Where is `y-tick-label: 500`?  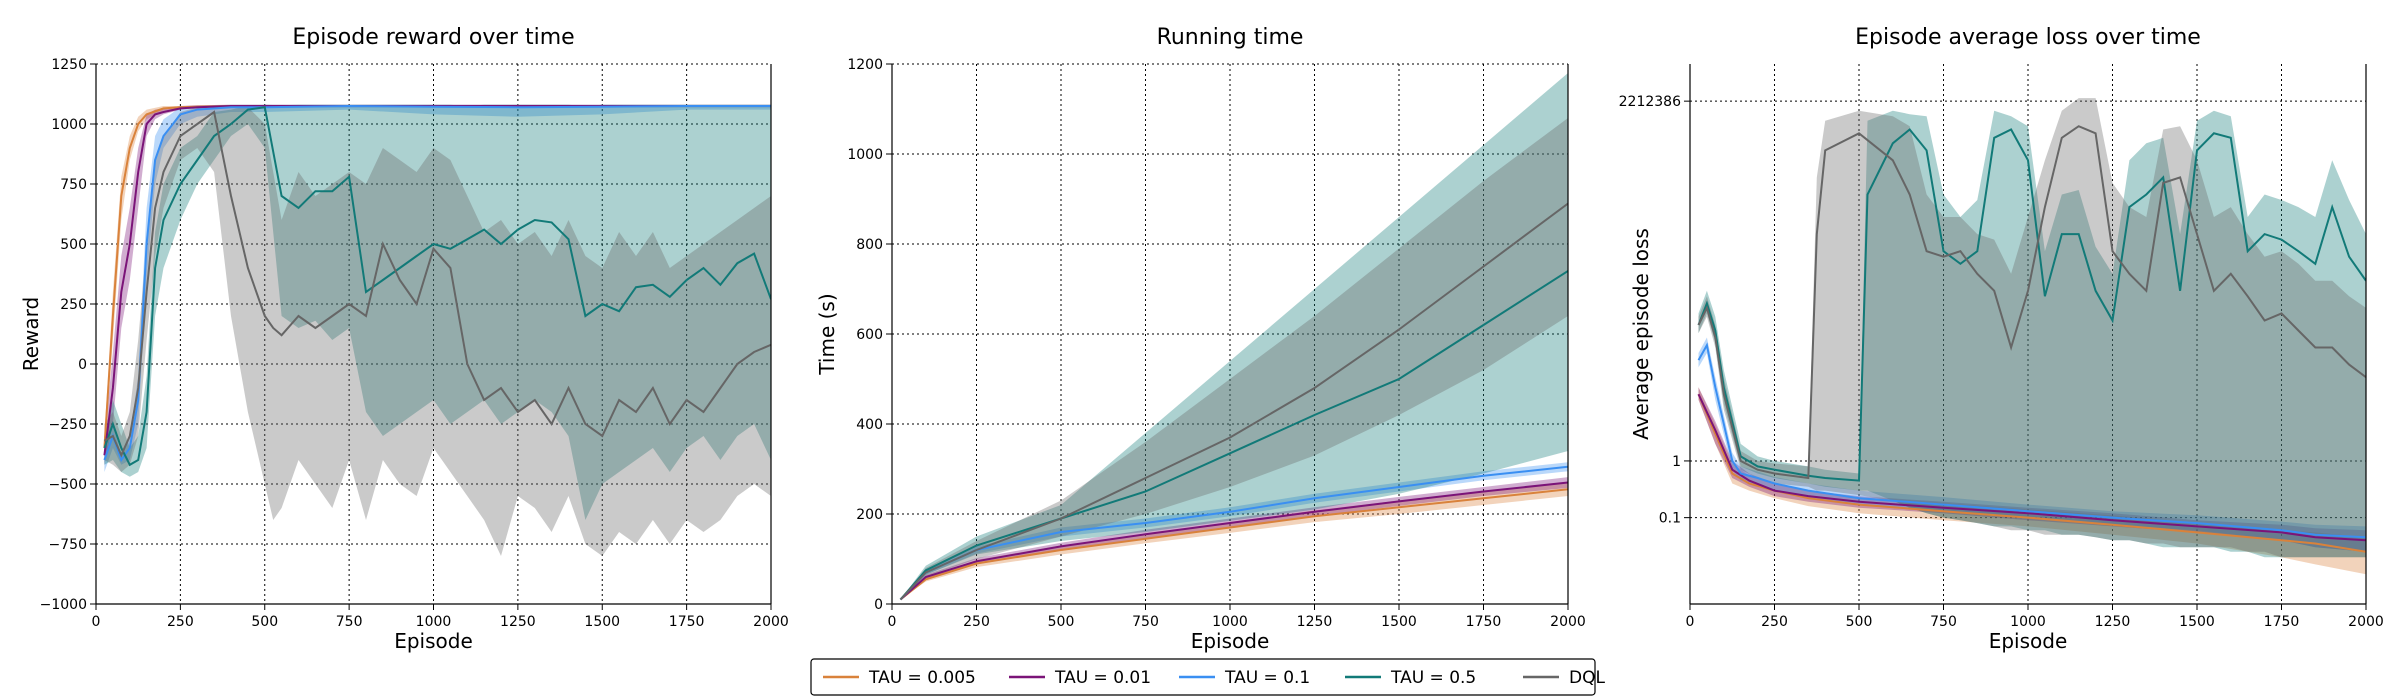 y-tick-label: 500 is located at coordinates (73, 245).